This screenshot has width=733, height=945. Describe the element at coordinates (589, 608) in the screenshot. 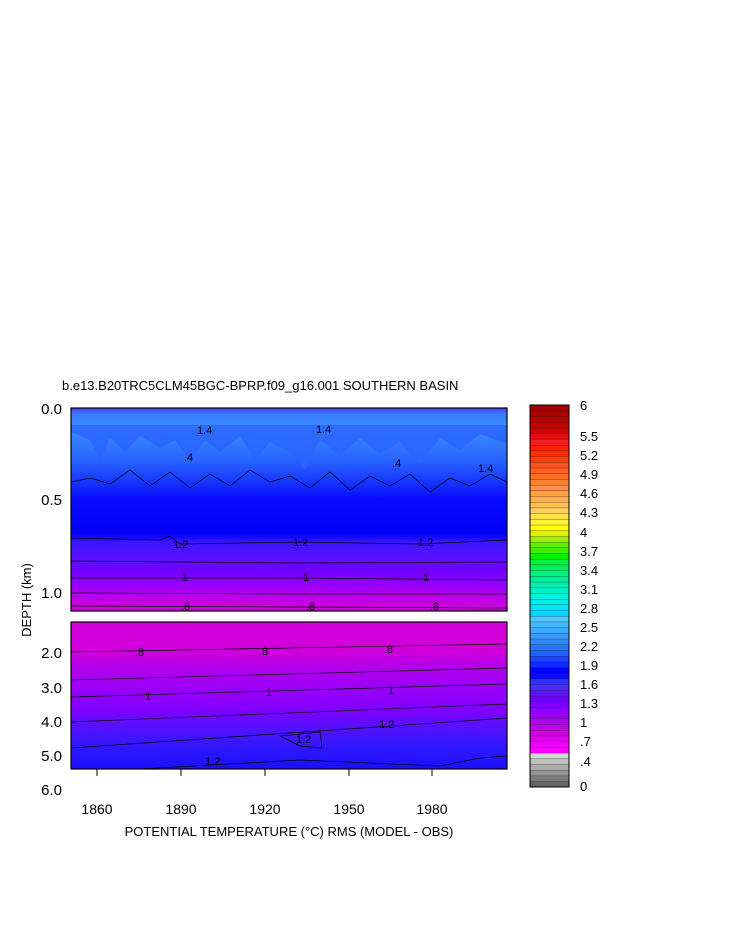

I see `colorbar-label: 2.8` at that location.